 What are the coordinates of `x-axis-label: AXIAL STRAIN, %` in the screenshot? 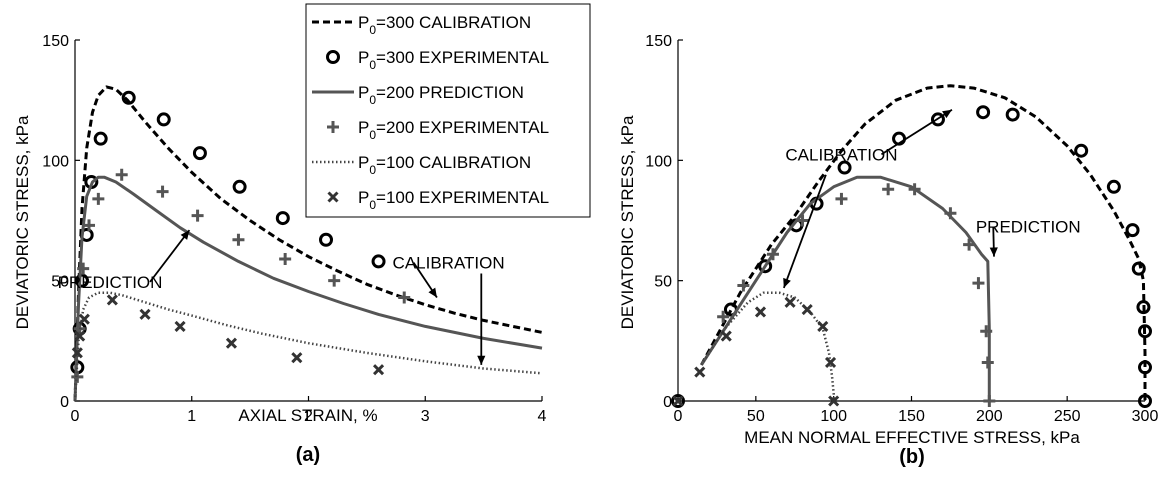 It's located at (307, 415).